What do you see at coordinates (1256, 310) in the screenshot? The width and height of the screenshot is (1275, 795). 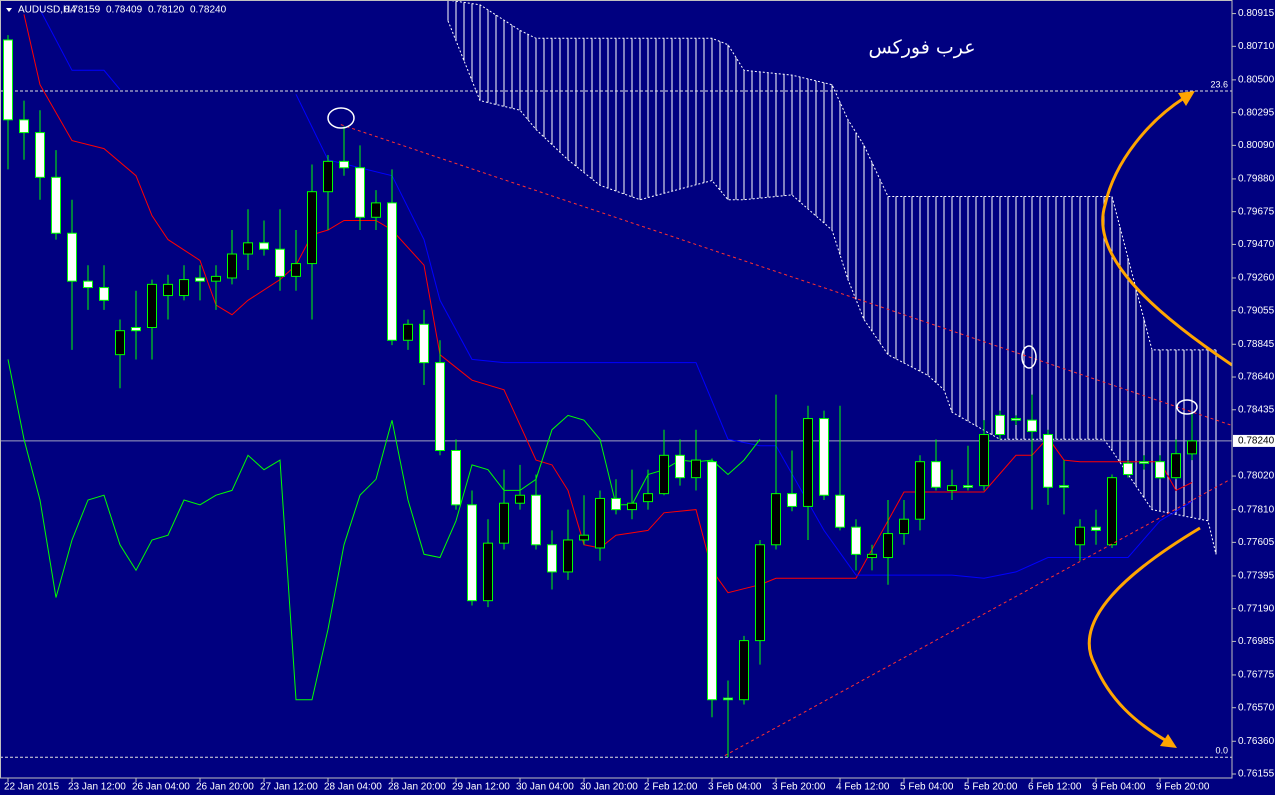 I see `y-tick-label: 0.79055` at bounding box center [1256, 310].